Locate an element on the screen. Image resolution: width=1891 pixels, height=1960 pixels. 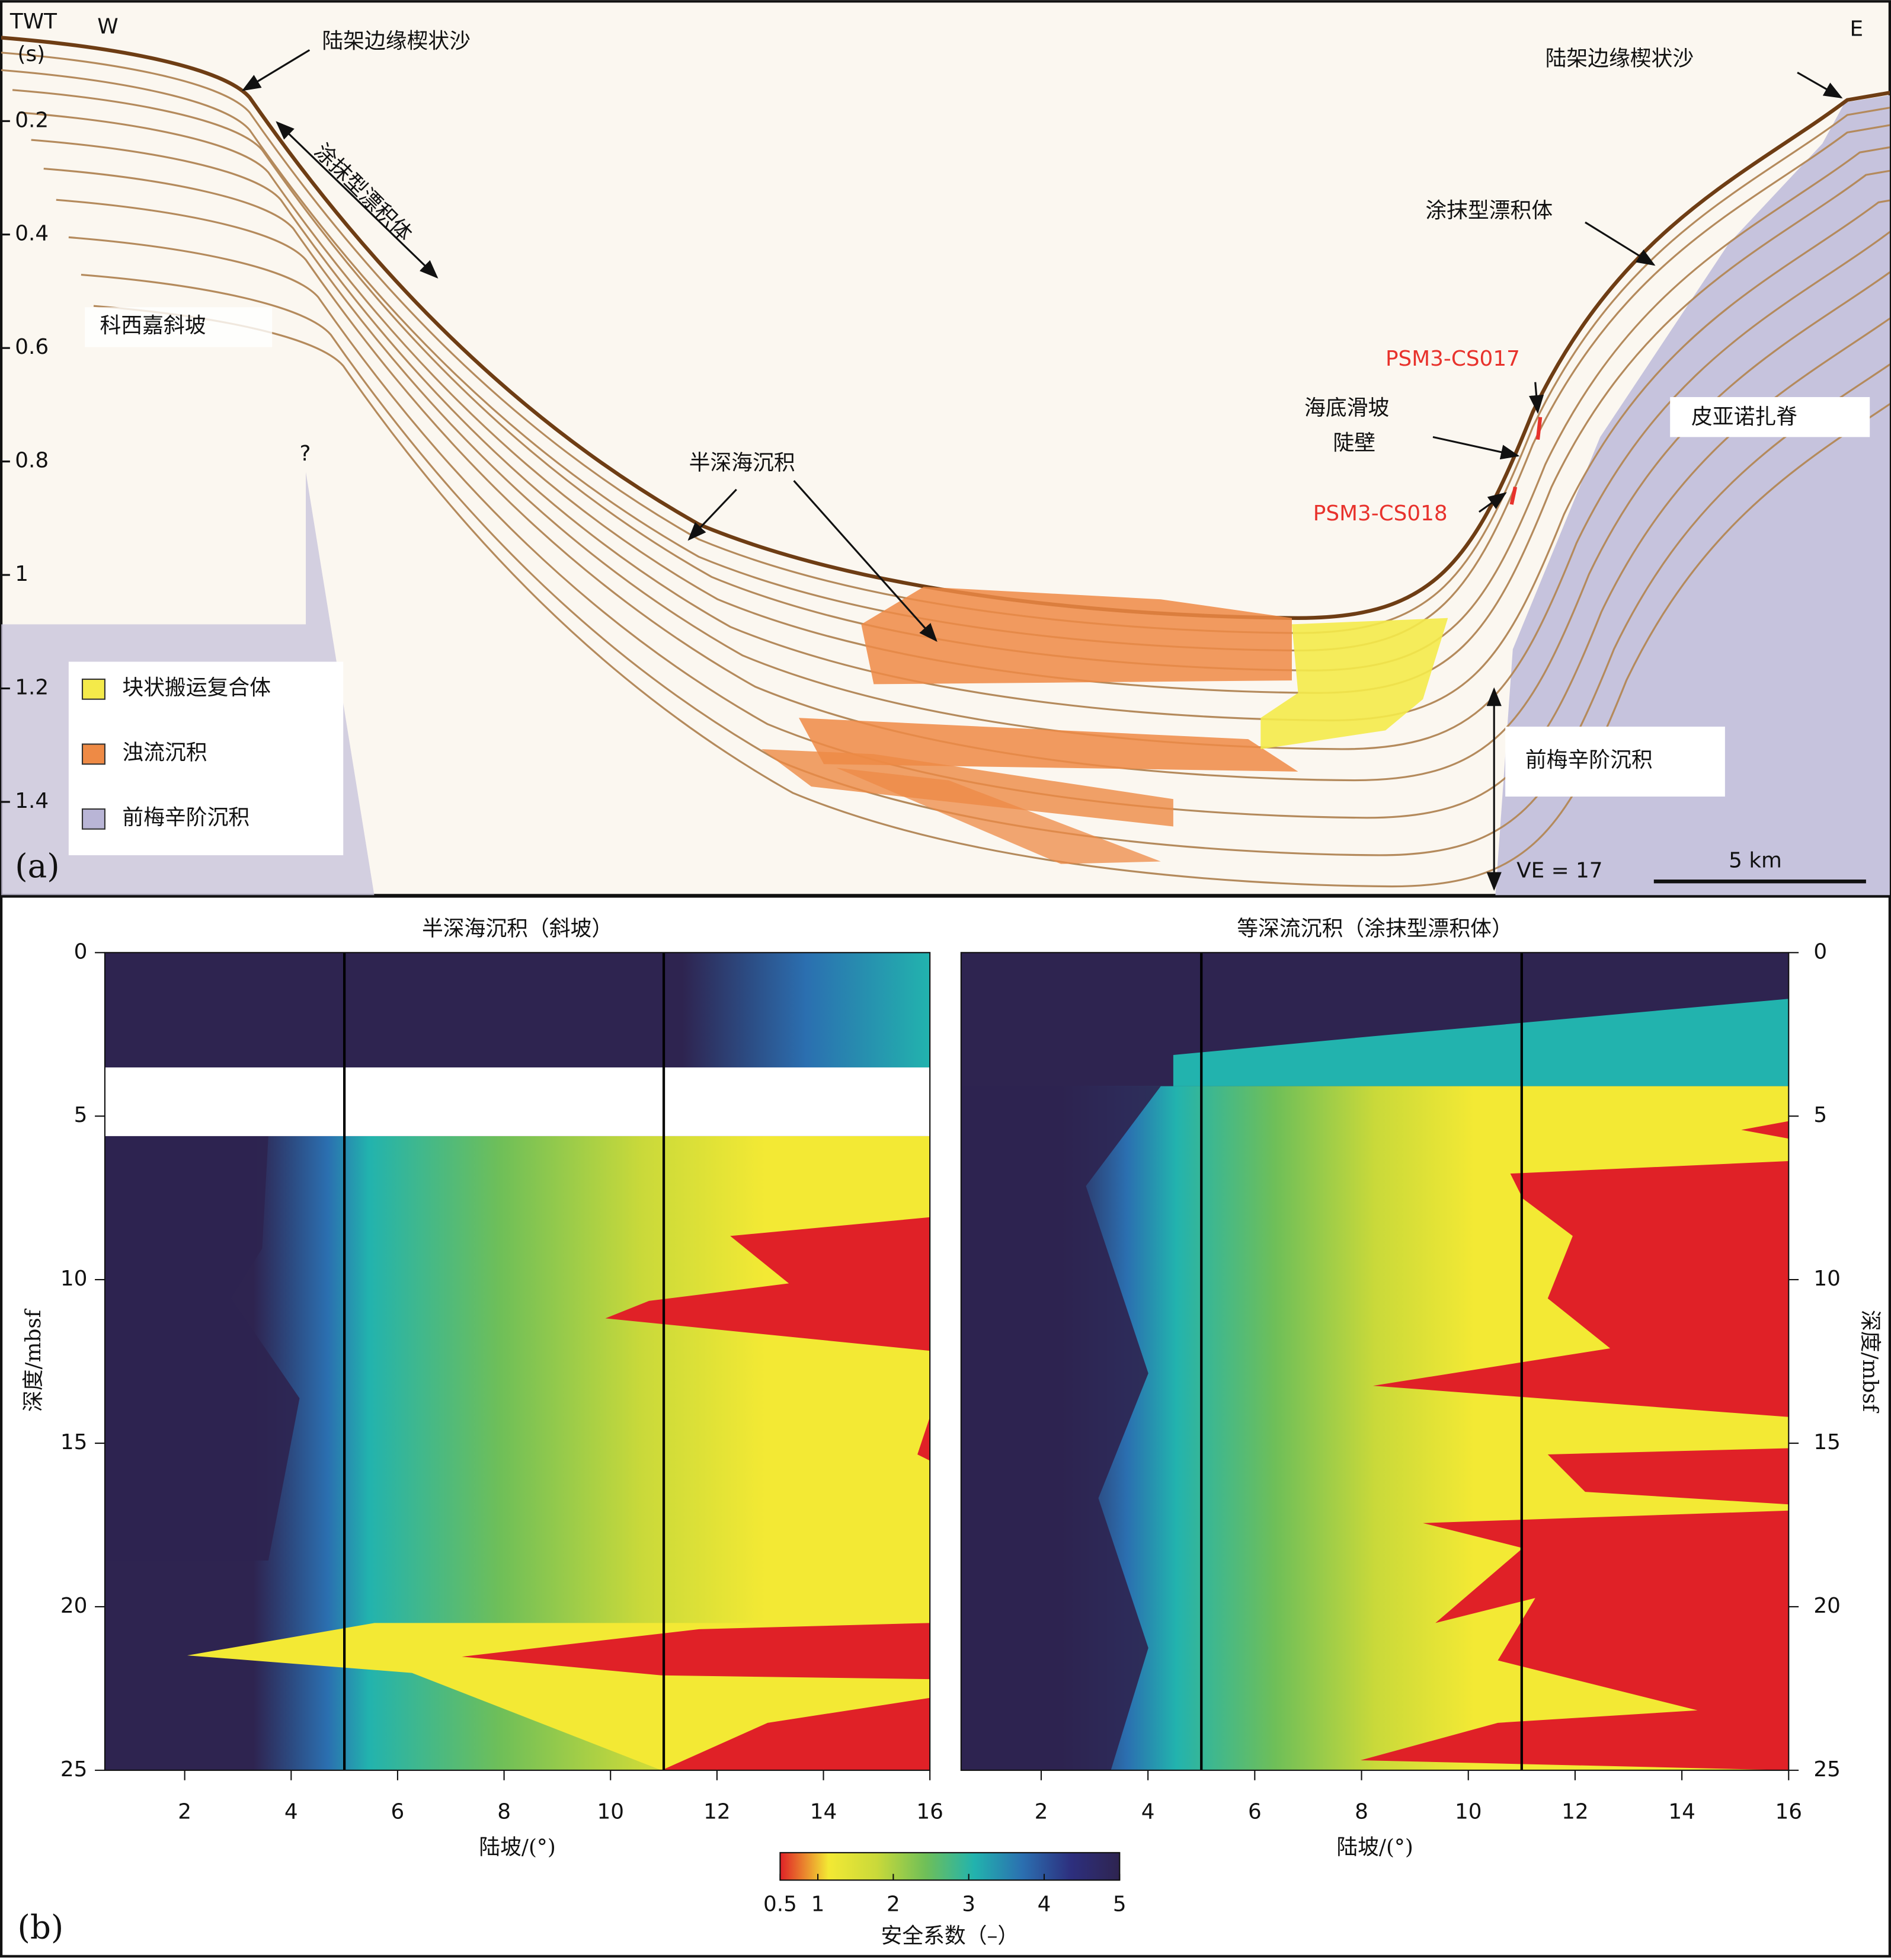
y-tick-label: 0.4 is located at coordinates (32, 234).